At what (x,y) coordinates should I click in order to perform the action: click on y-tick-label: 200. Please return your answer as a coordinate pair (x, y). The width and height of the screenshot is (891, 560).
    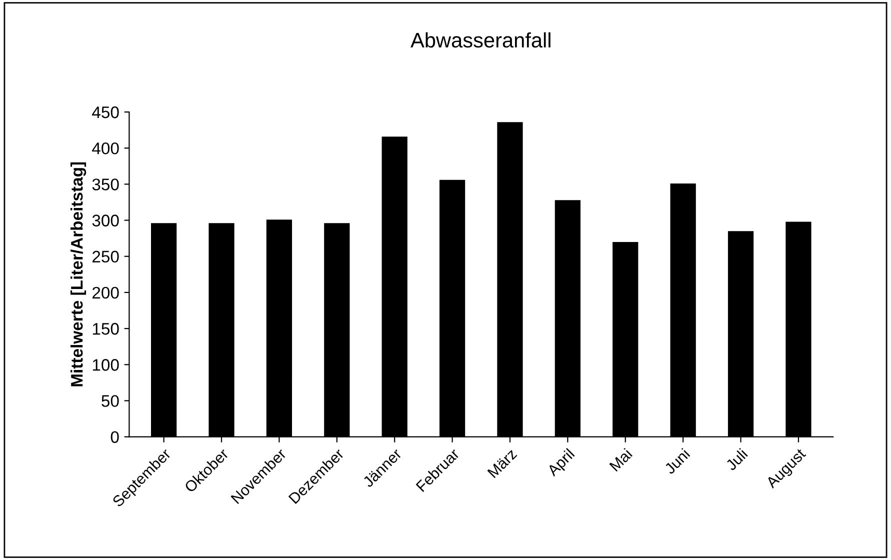
    Looking at the image, I should click on (105, 292).